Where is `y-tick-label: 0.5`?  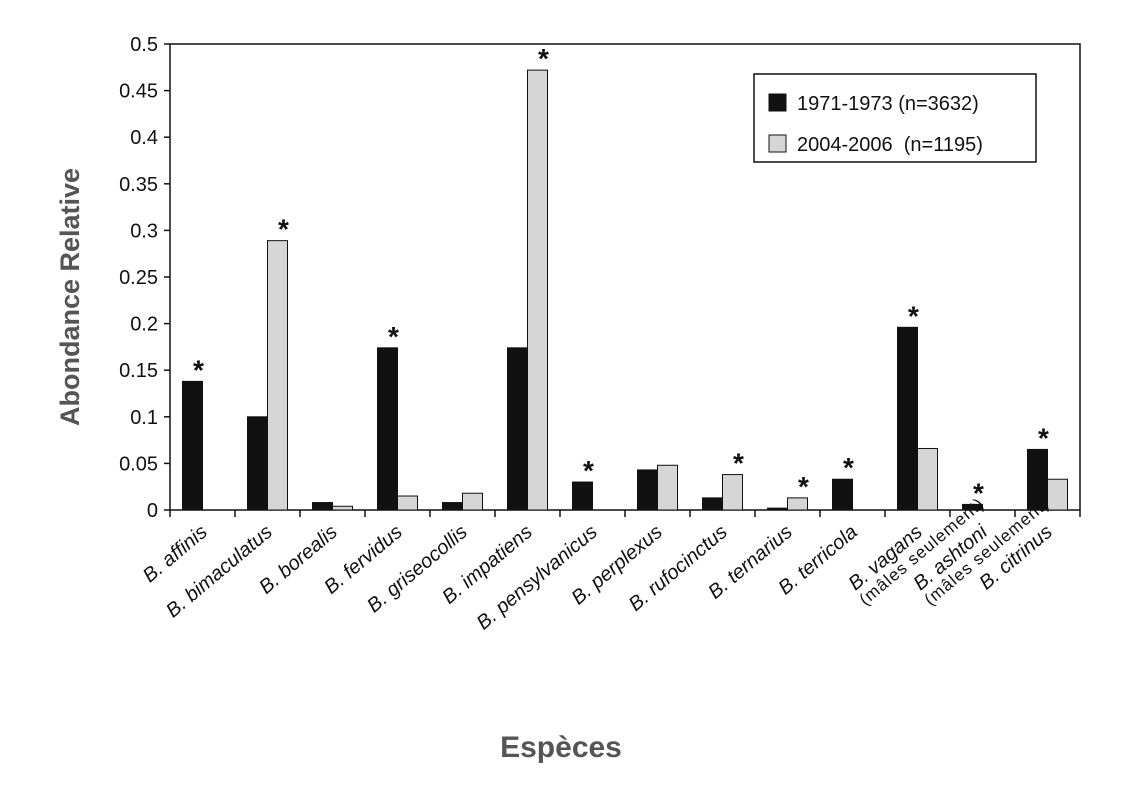
y-tick-label: 0.5 is located at coordinates (144, 45).